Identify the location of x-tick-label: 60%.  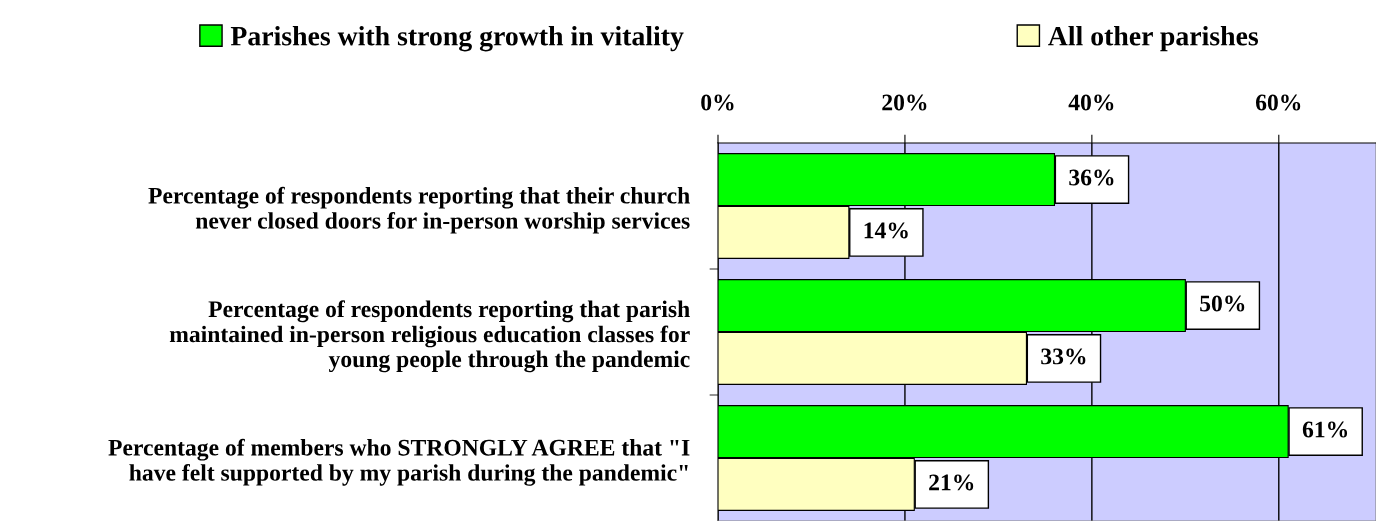
(1278, 102).